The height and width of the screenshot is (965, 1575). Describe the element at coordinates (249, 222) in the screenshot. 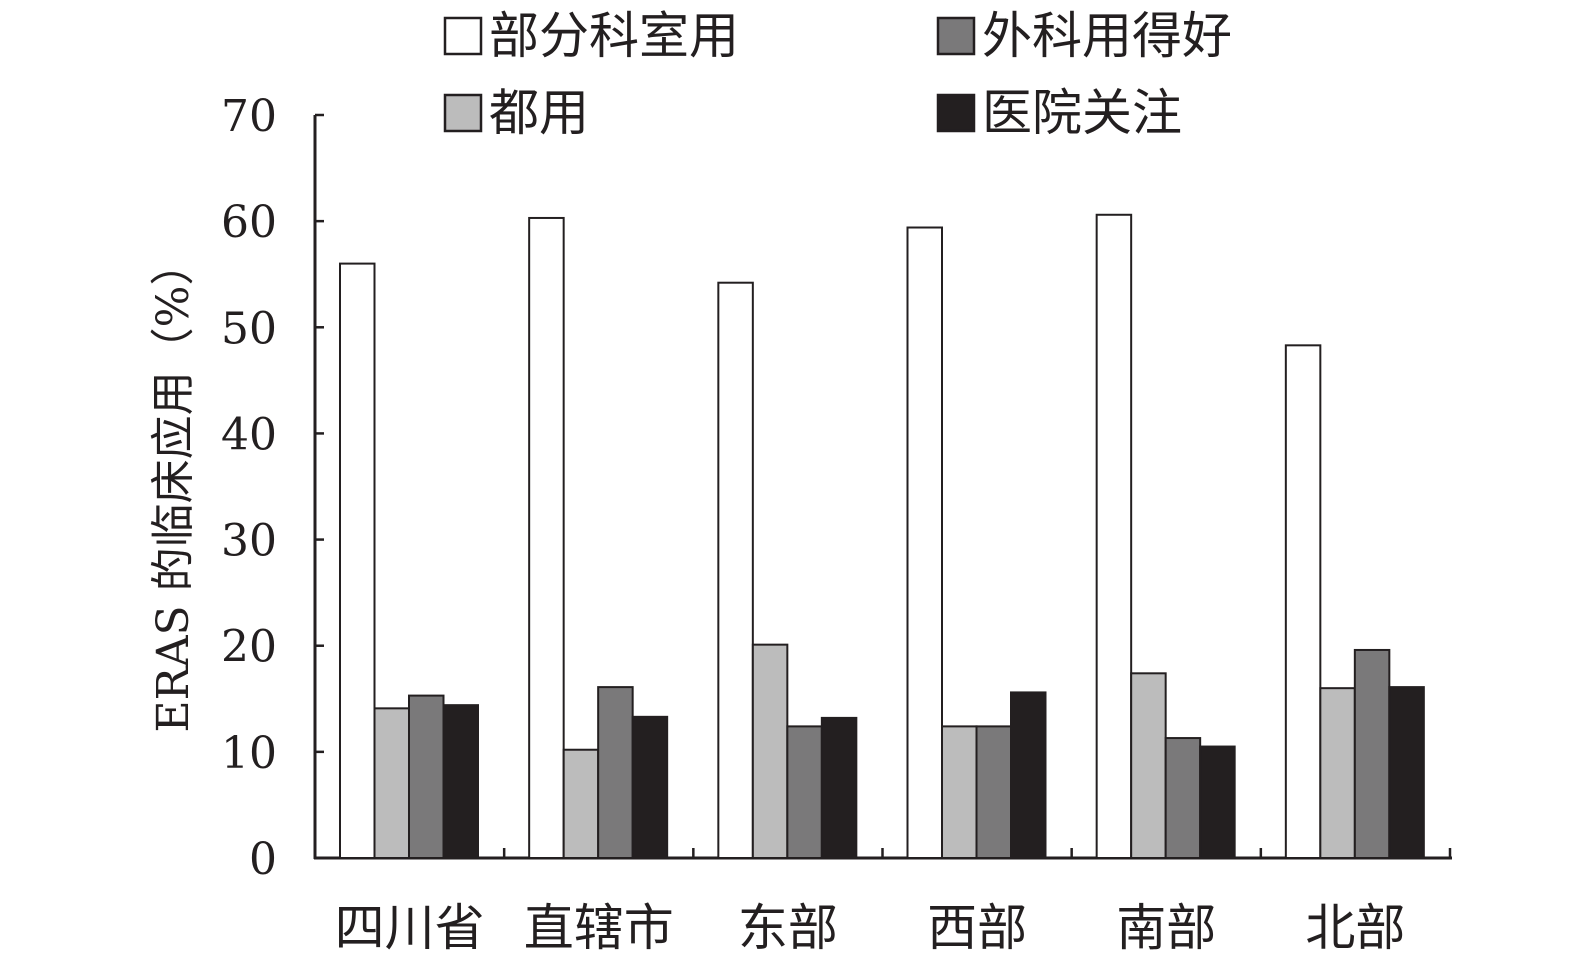

I see `y-tick-label: 60` at that location.